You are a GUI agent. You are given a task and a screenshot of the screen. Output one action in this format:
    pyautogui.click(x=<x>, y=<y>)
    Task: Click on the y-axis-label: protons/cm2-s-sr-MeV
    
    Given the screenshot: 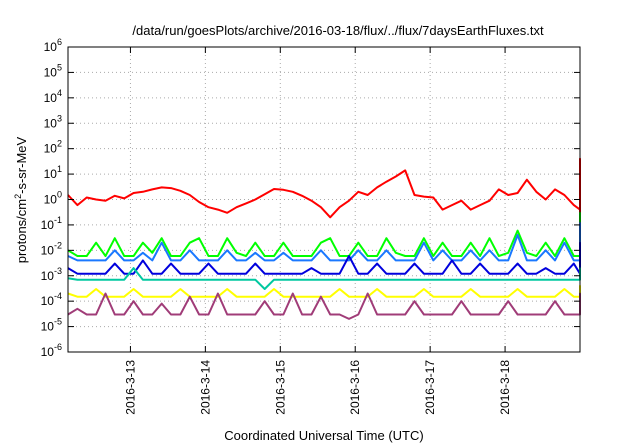 What is the action you would take?
    pyautogui.click(x=21, y=199)
    